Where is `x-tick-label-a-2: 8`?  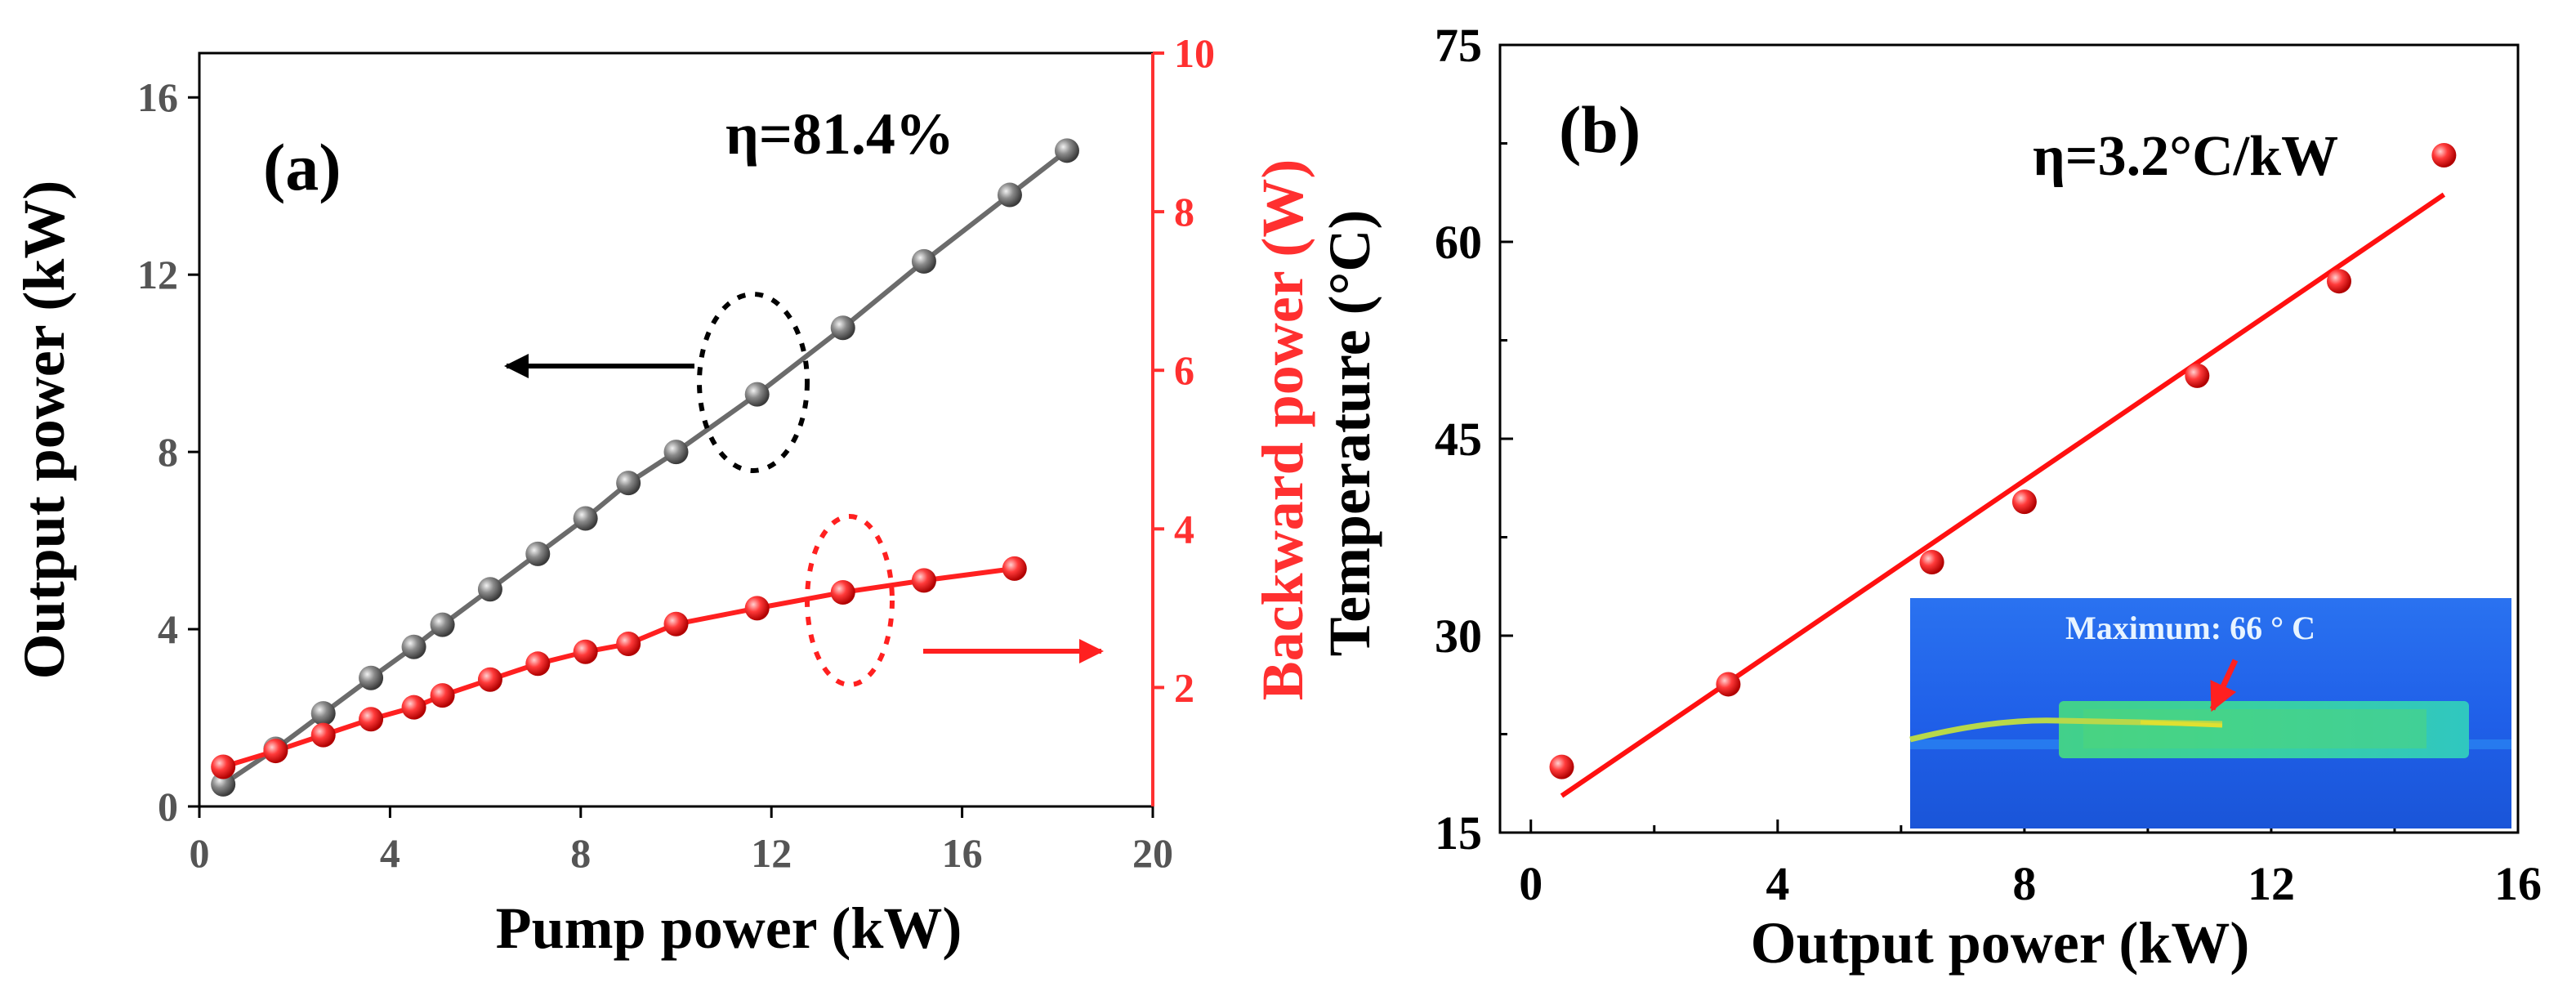
x-tick-label-a-2: 8 is located at coordinates (581, 853).